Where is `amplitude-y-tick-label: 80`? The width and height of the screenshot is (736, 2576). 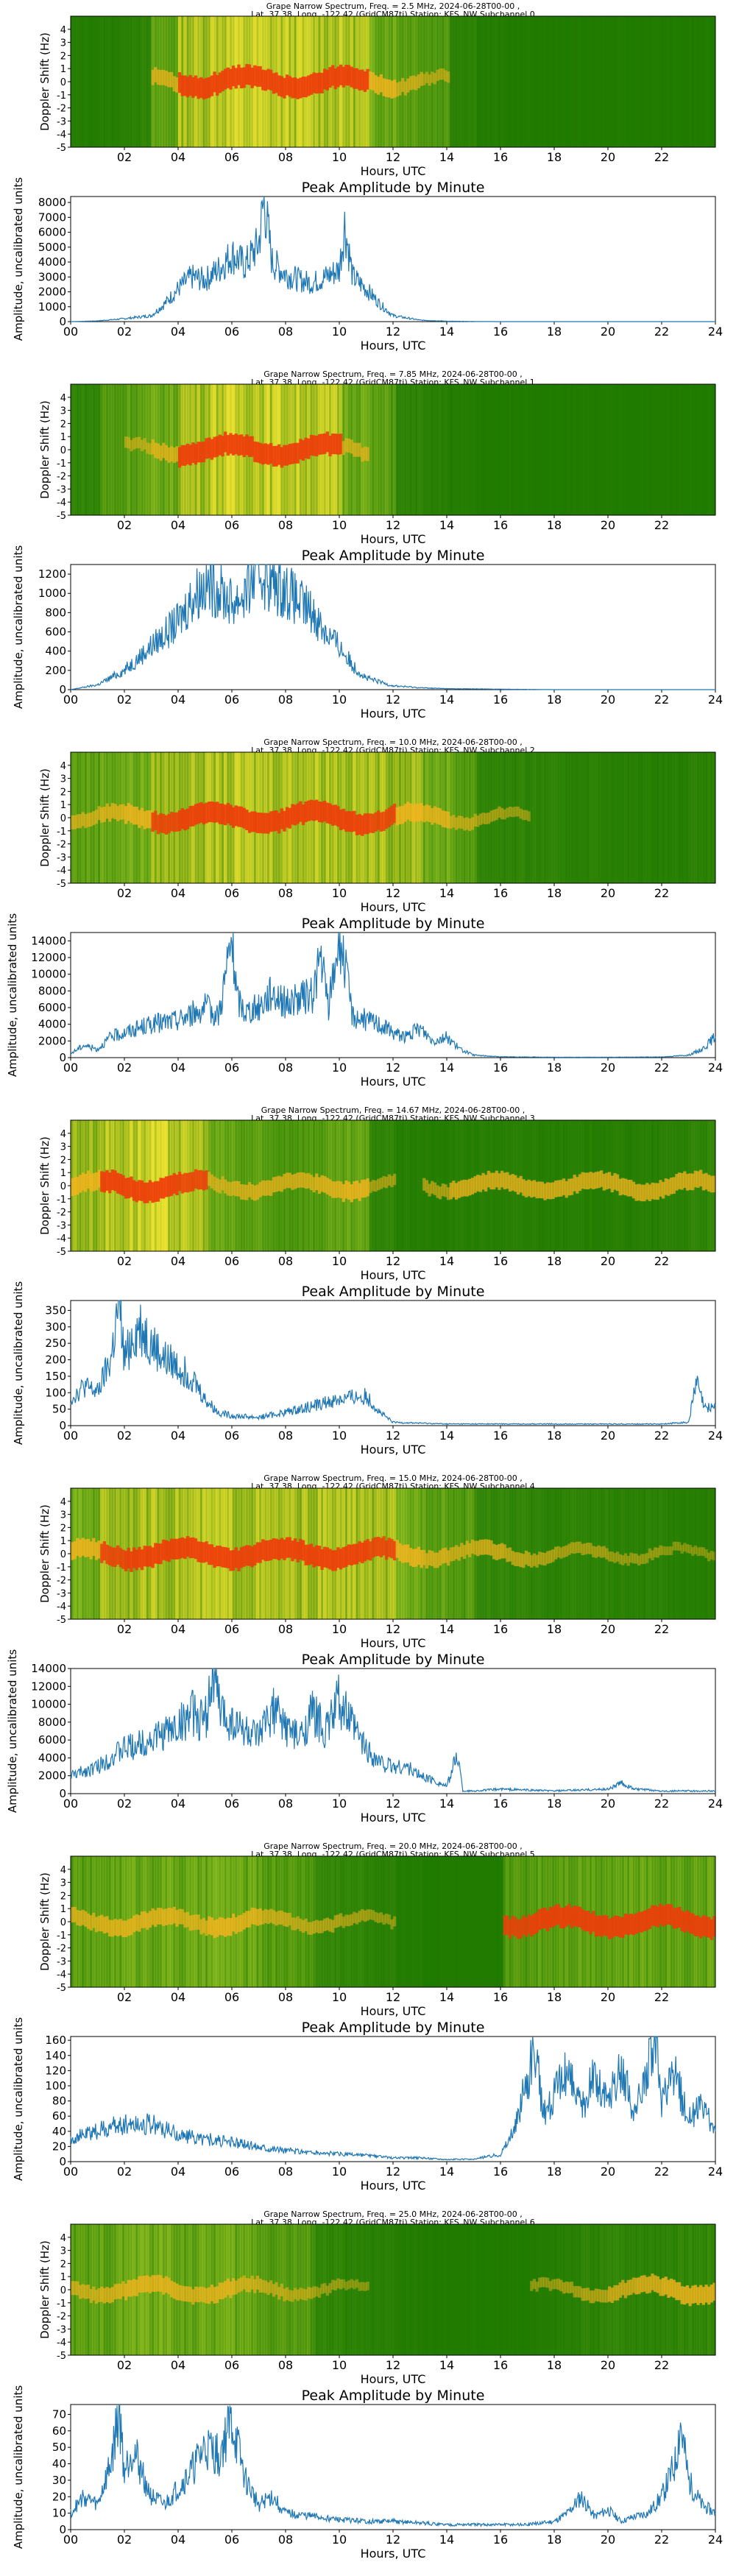
amplitude-y-tick-label: 80 is located at coordinates (59, 2101).